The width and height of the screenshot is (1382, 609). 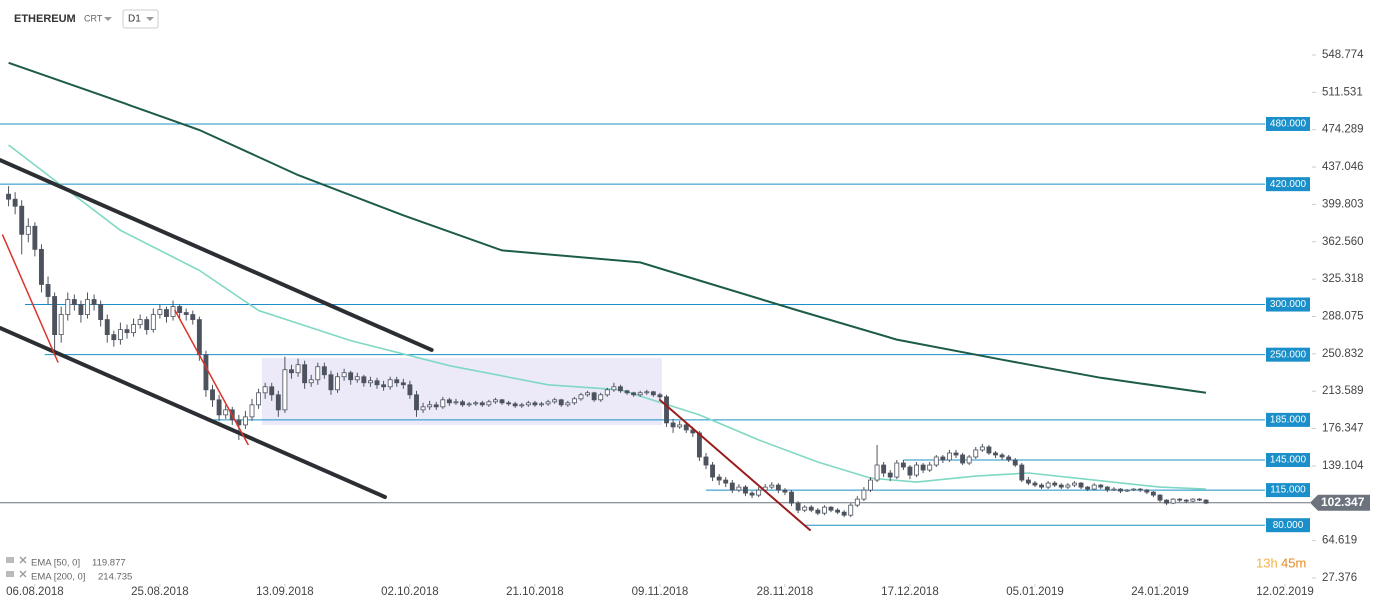 What do you see at coordinates (108, 19) in the screenshot?
I see `dropdown-arrow` at bounding box center [108, 19].